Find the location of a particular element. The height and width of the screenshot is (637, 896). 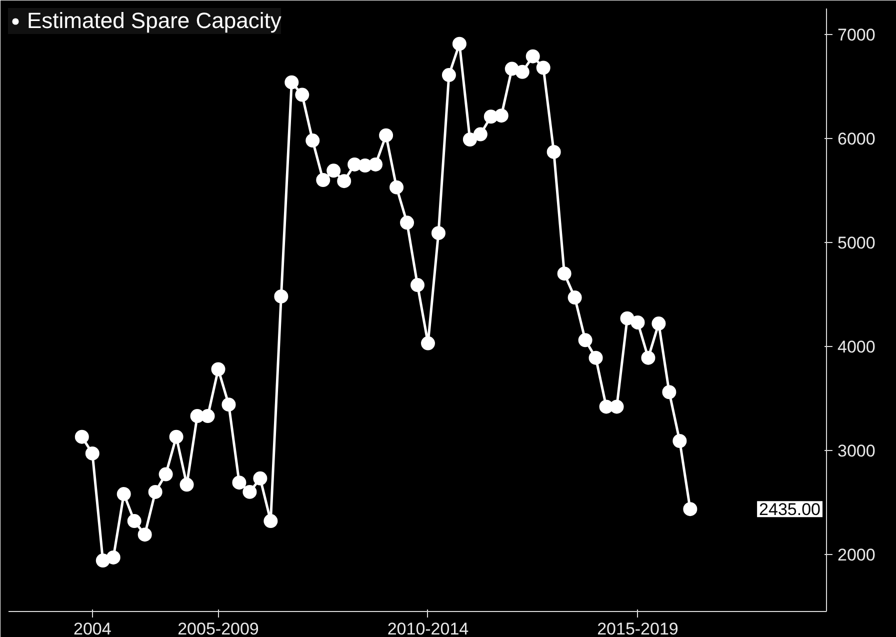

y-tick-label: 2000 is located at coordinates (857, 554).